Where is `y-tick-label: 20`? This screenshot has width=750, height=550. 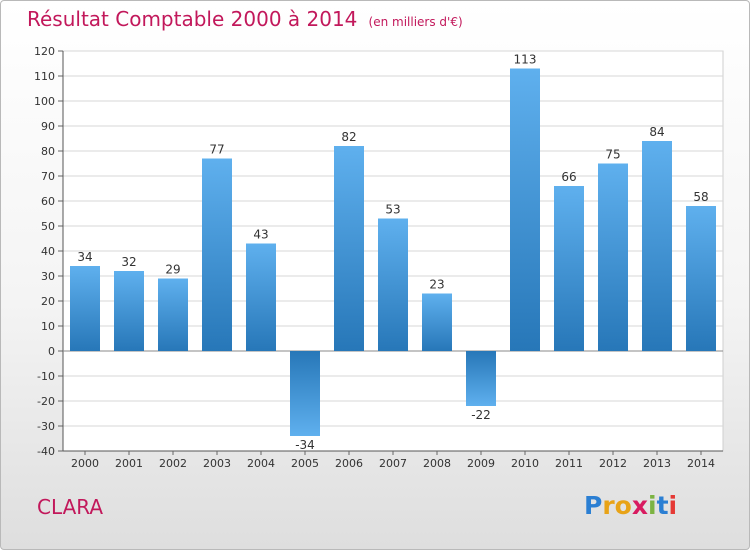
y-tick-label: 20 is located at coordinates (48, 301).